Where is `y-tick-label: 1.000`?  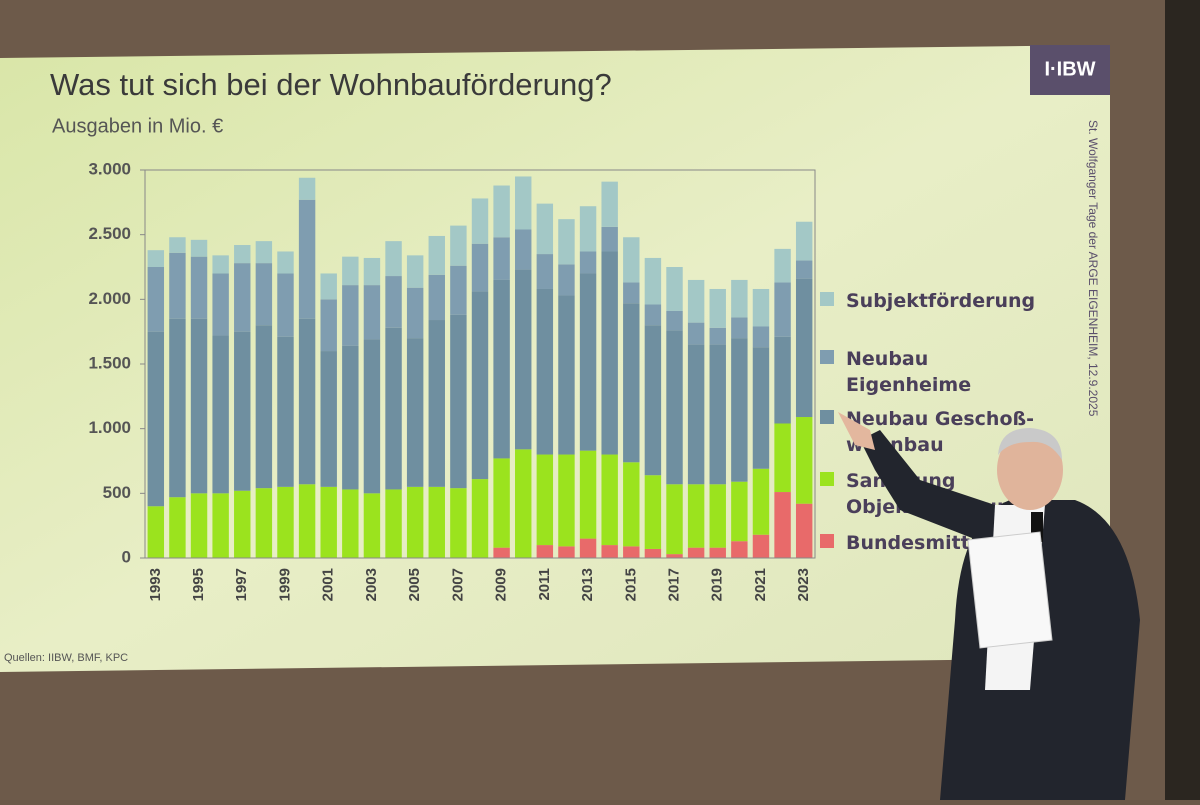 y-tick-label: 1.000 is located at coordinates (109, 427).